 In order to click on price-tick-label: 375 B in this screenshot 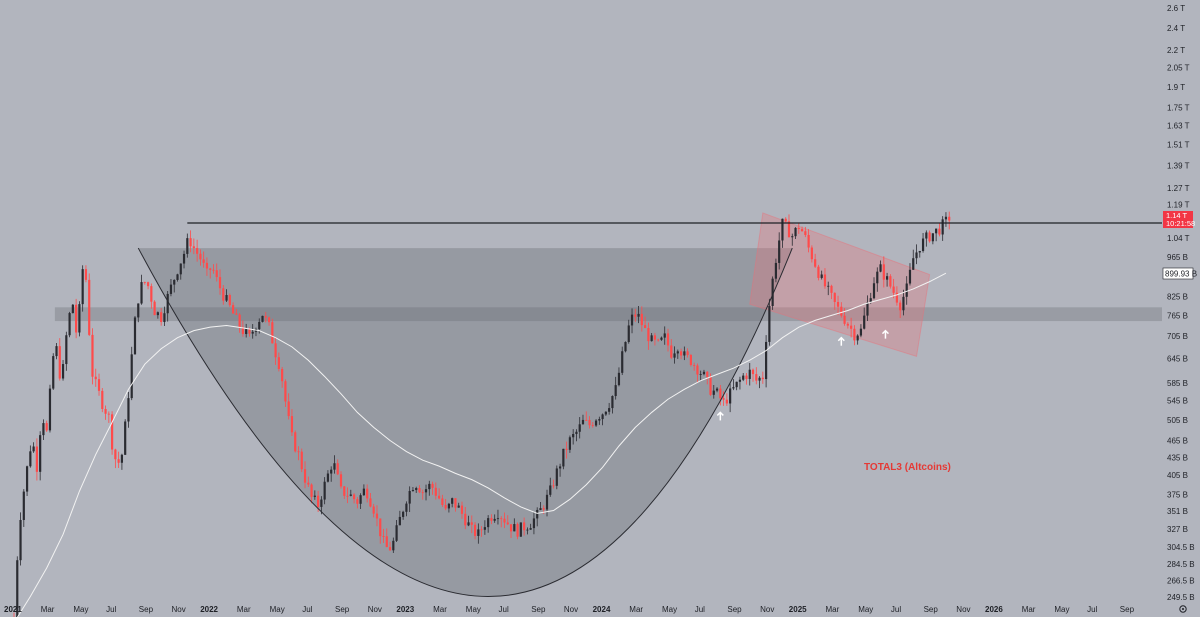, I will do `click(1177, 495)`.